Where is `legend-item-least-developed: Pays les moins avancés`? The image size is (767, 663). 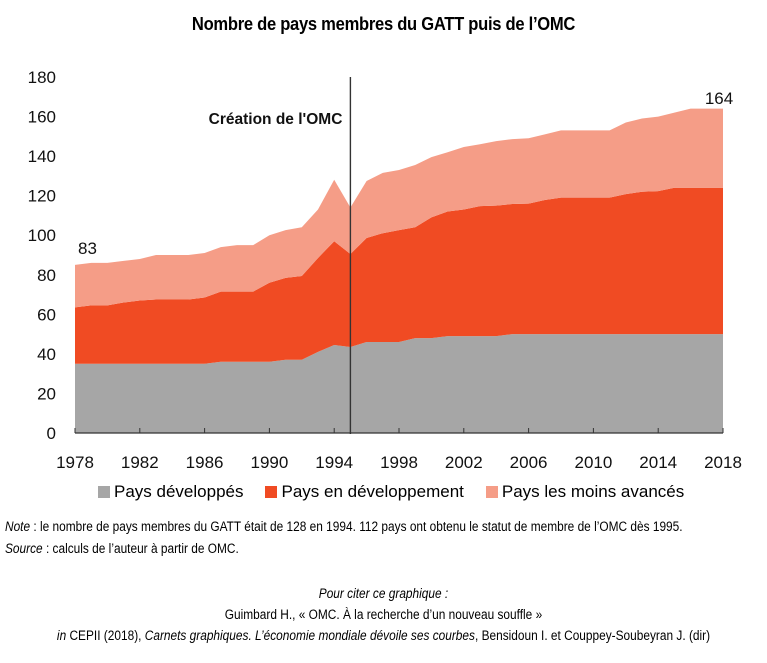 legend-item-least-developed: Pays les moins avancés is located at coordinates (585, 492).